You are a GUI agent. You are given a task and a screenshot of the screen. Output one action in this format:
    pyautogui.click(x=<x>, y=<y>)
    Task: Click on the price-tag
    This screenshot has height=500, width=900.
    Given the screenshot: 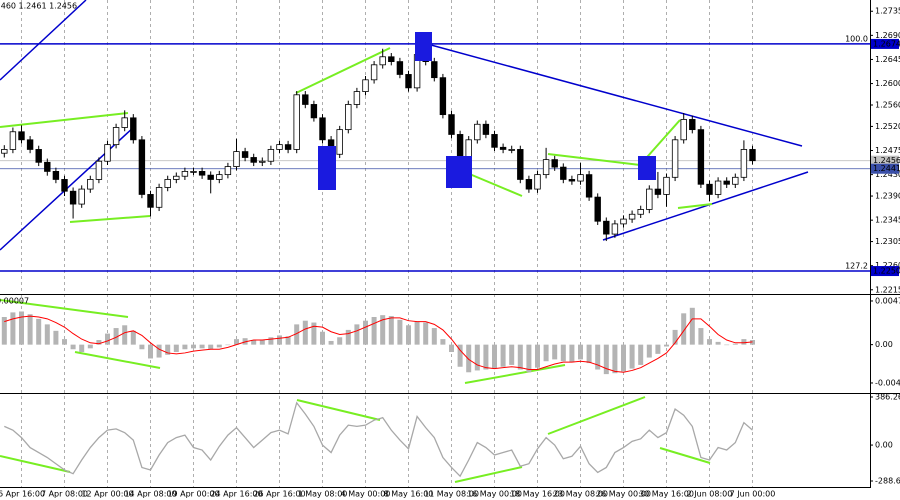 What is the action you would take?
    pyautogui.click(x=885, y=160)
    